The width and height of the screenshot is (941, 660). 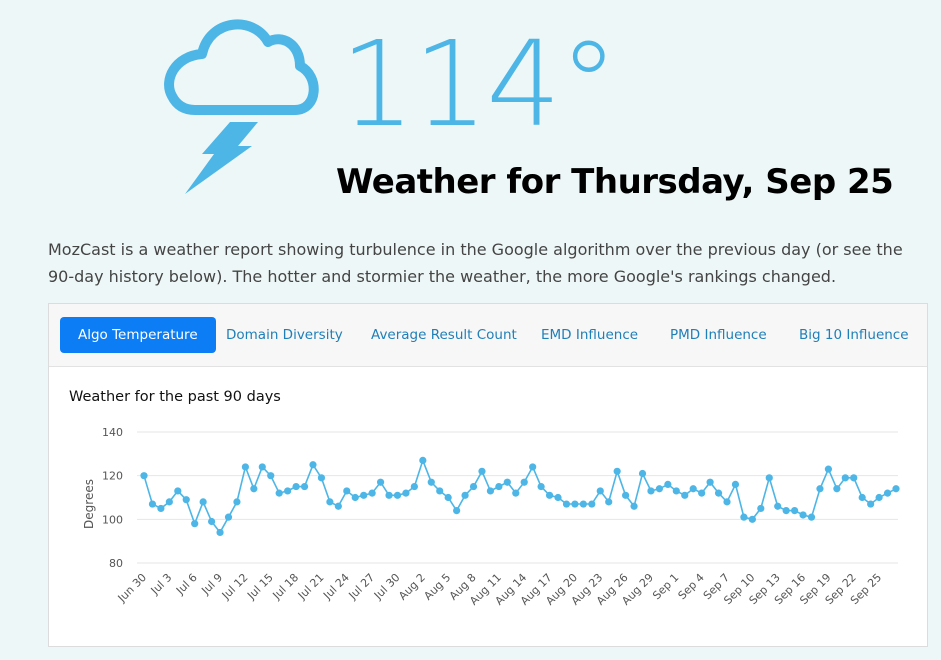 What do you see at coordinates (112, 519) in the screenshot?
I see `y-tick-label: 100` at bounding box center [112, 519].